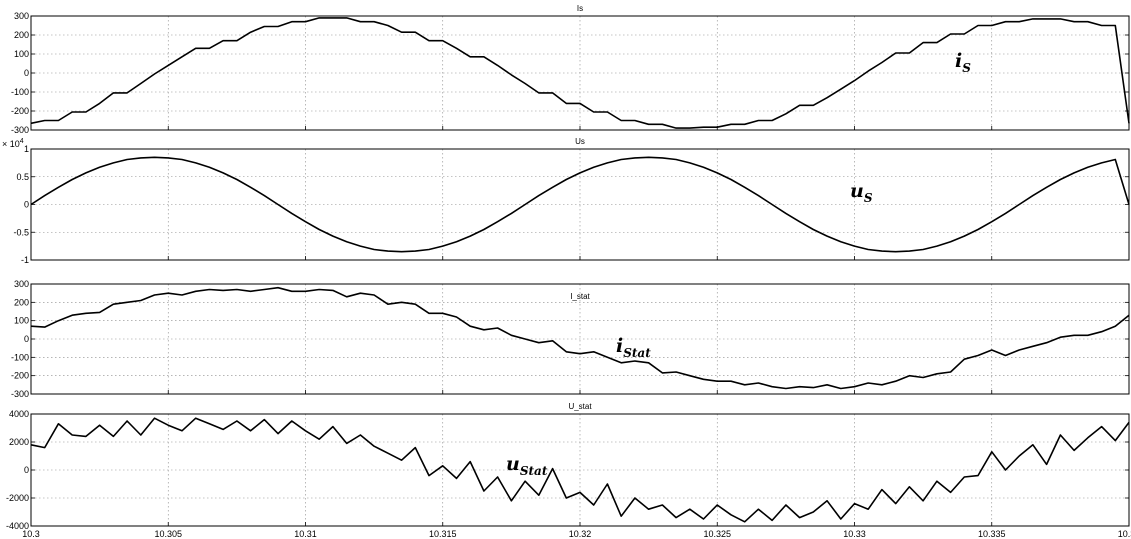  What do you see at coordinates (580, 141) in the screenshot?
I see `subplot-title: Us` at bounding box center [580, 141].